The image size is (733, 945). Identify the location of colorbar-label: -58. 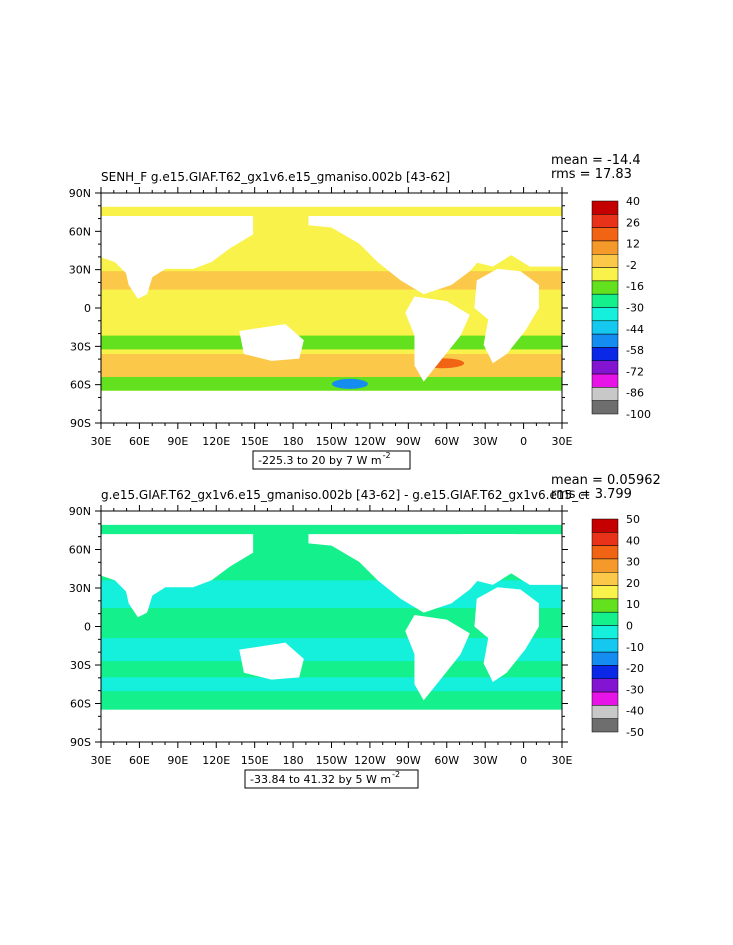
(635, 350).